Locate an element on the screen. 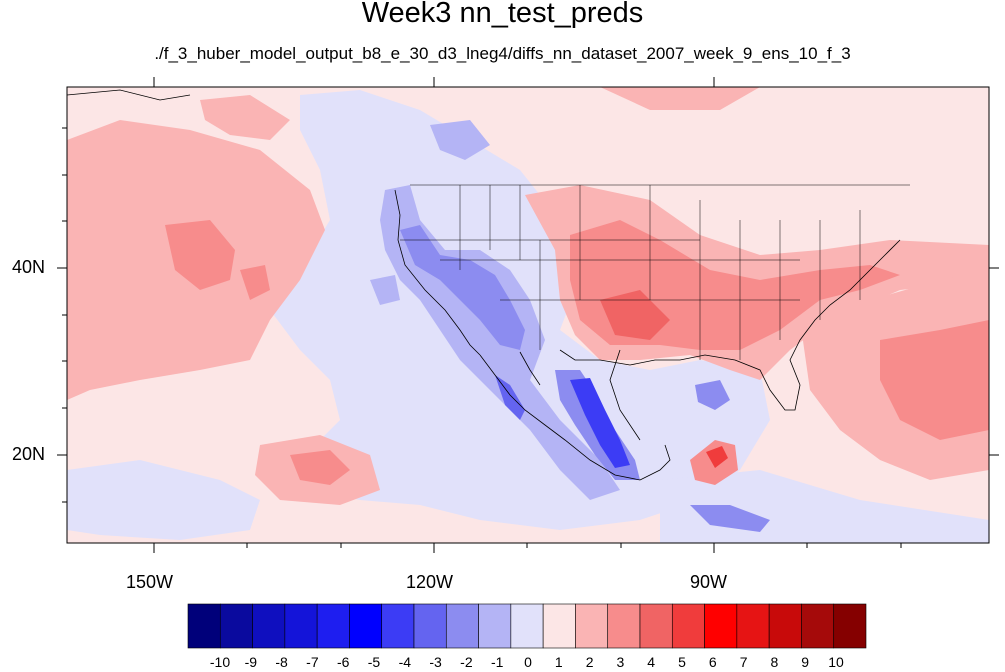 The width and height of the screenshot is (1005, 672). mexico-blue-core is located at coordinates (600, 423).